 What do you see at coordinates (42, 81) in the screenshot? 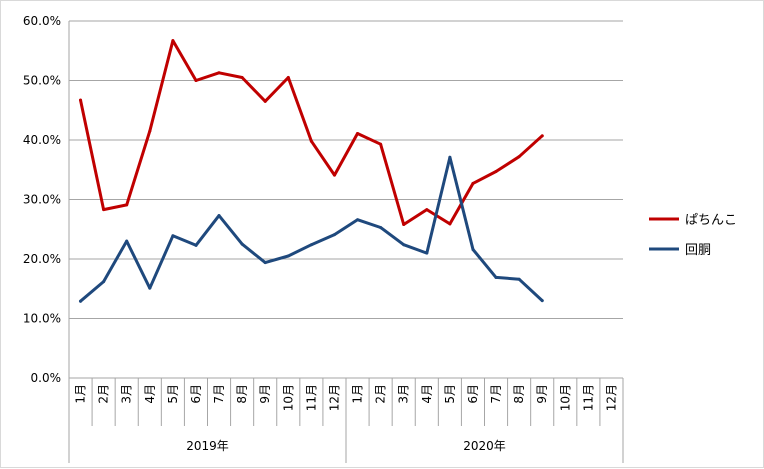
I see `y-tick-label: 50.0%` at bounding box center [42, 81].